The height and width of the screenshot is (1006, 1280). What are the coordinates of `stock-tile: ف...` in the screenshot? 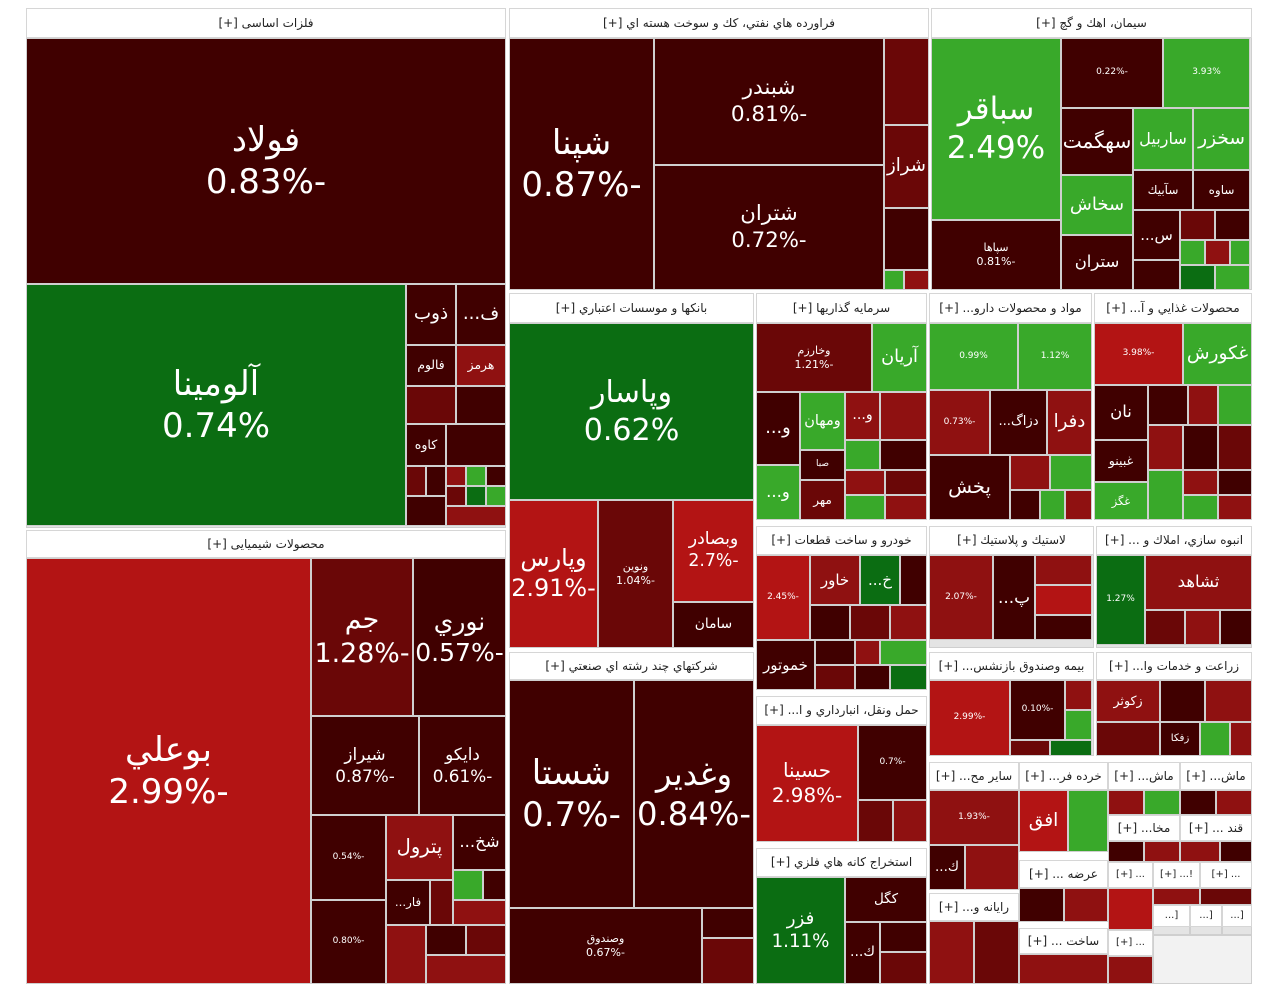 It's located at (481, 314).